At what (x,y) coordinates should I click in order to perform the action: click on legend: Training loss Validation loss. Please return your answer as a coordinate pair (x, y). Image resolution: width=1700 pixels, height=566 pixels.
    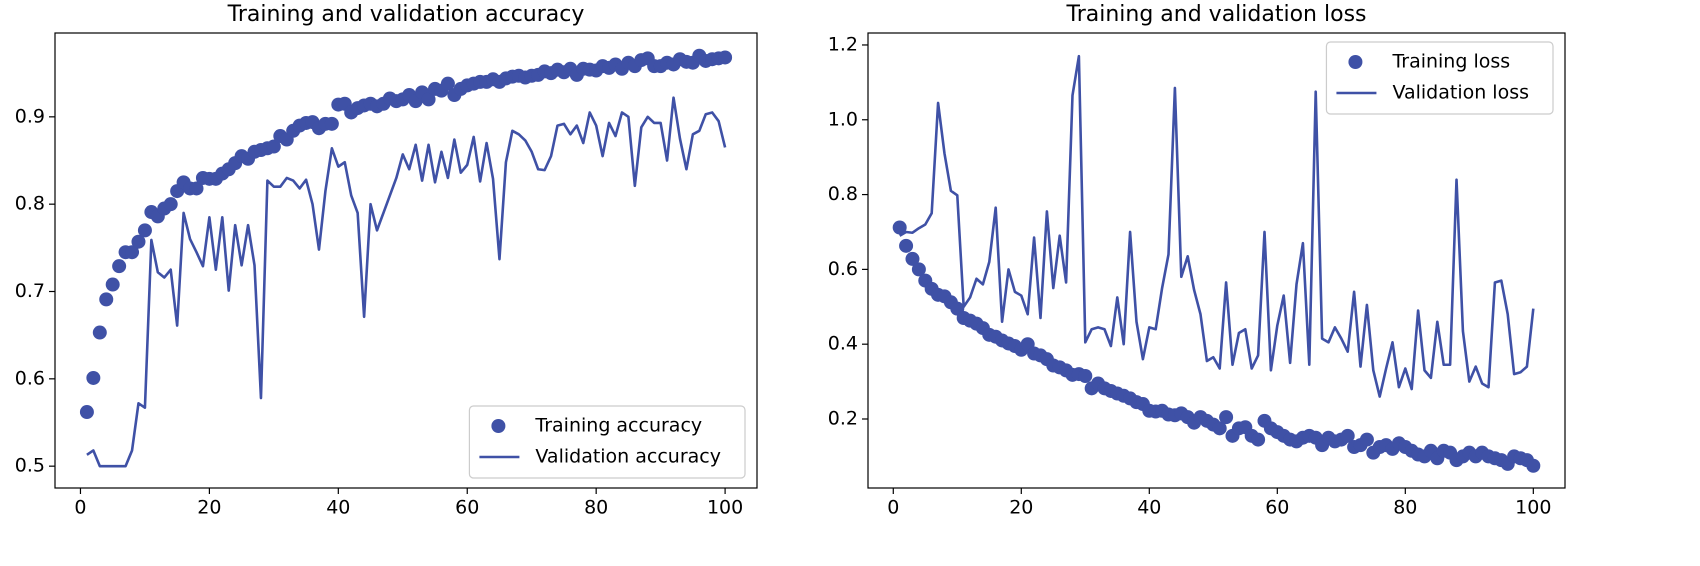
    Looking at the image, I should click on (1439, 78).